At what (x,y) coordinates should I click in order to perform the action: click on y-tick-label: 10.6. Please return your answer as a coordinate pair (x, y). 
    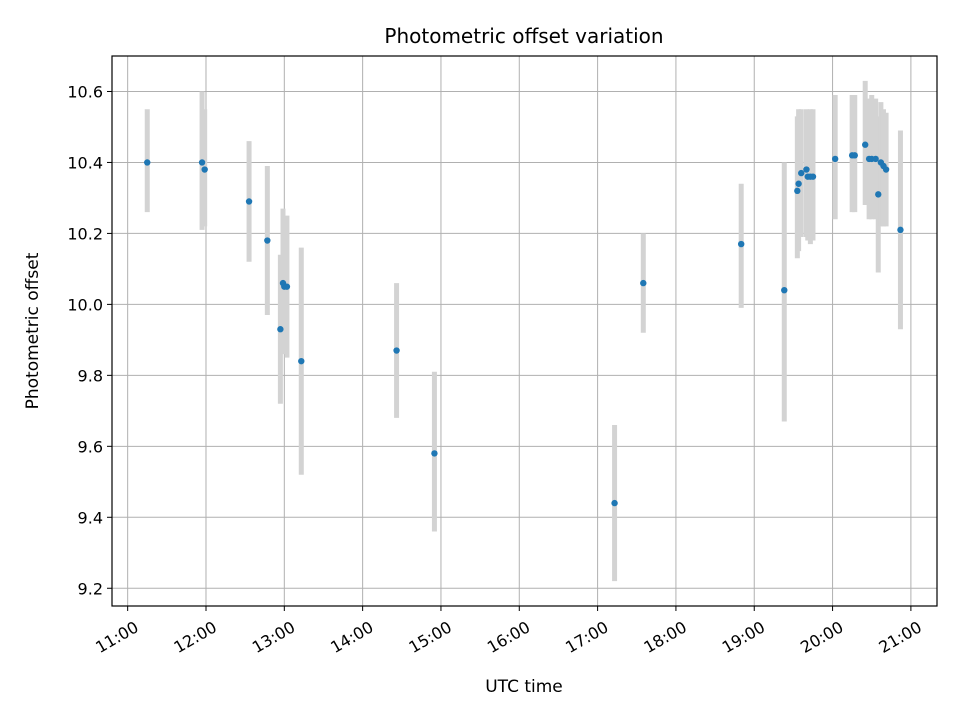
    Looking at the image, I should click on (85, 91).